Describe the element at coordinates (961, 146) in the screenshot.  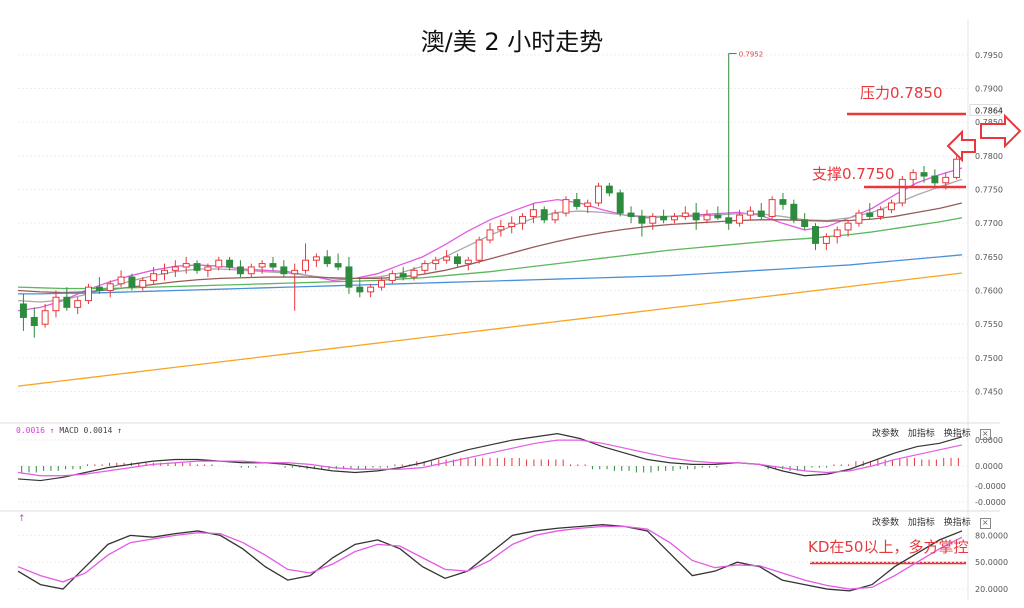
I see `arrow-left-icon` at that location.